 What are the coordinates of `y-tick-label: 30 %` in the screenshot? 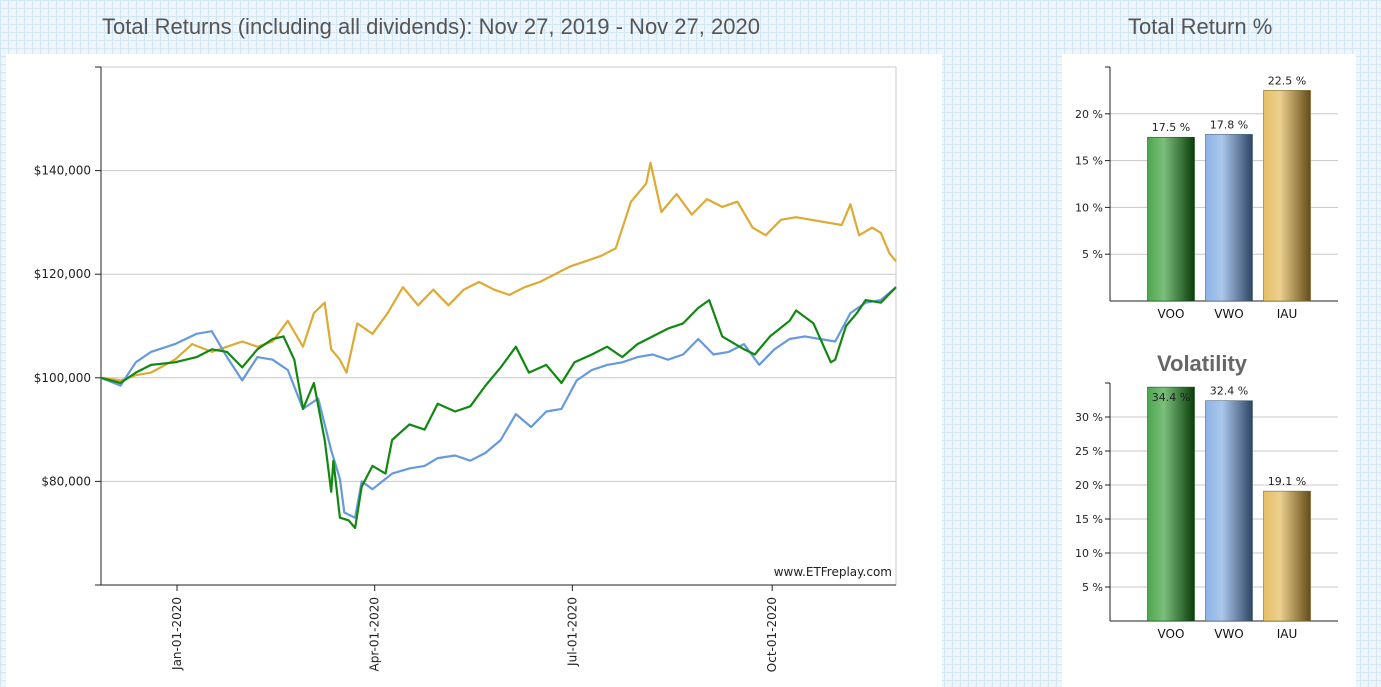 It's located at (1089, 417).